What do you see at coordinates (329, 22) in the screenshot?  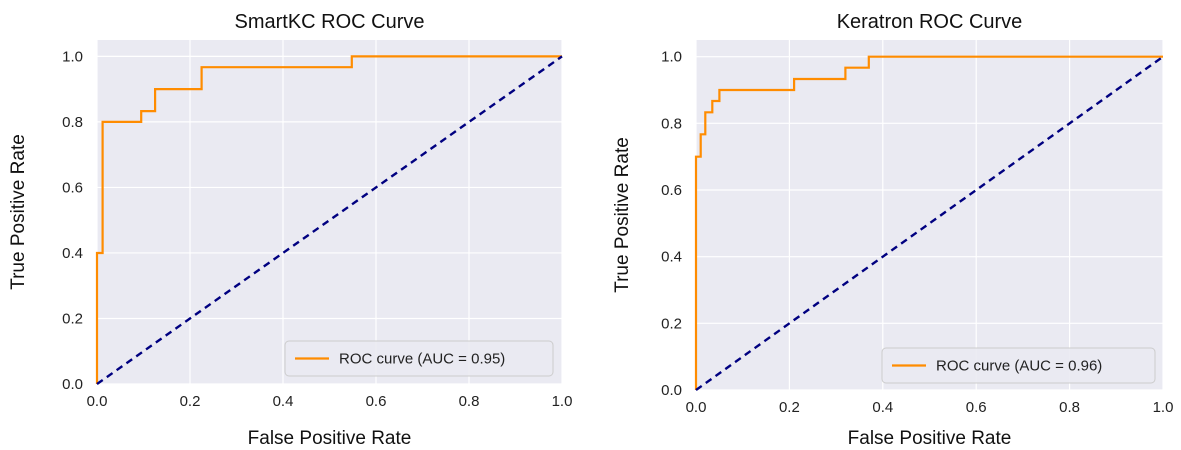 I see `chart-title: SmartKC ROC Curve` at bounding box center [329, 22].